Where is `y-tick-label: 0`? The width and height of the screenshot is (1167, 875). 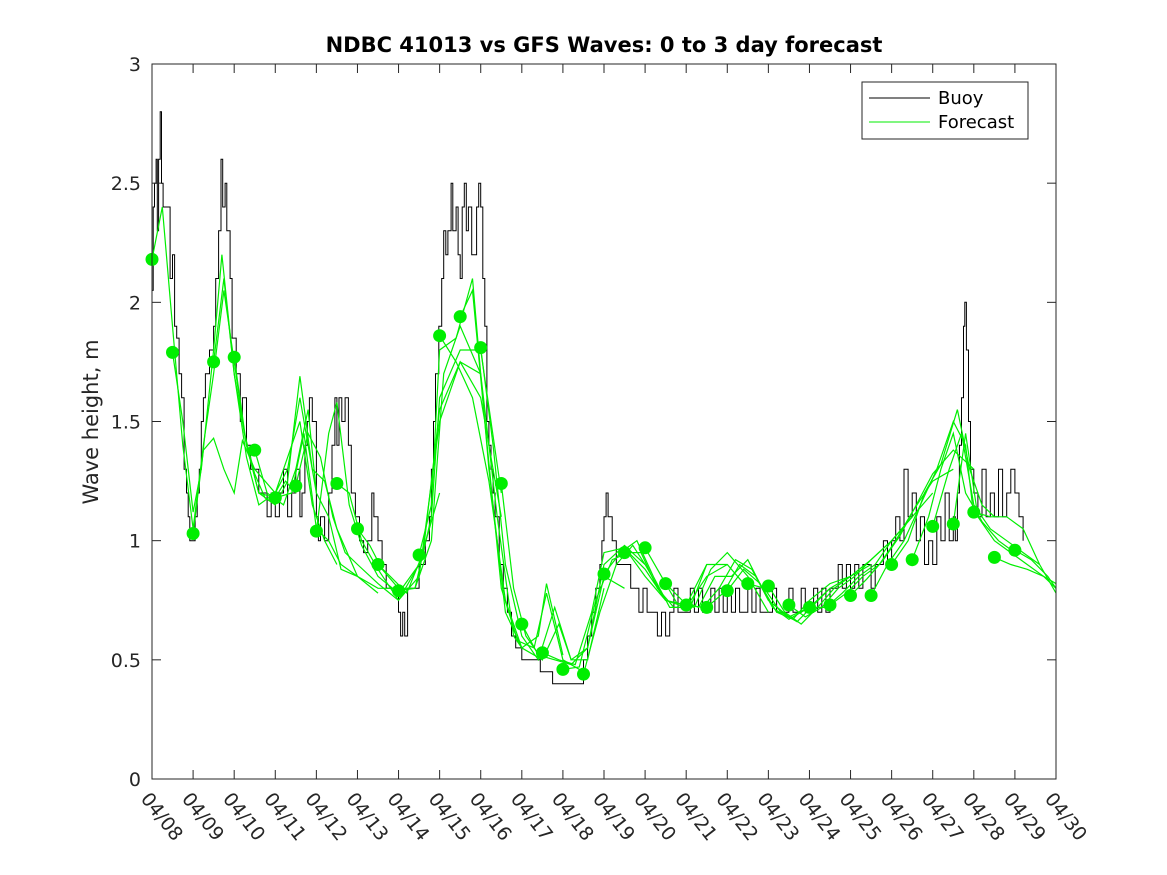
y-tick-label: 0 is located at coordinates (135, 780).